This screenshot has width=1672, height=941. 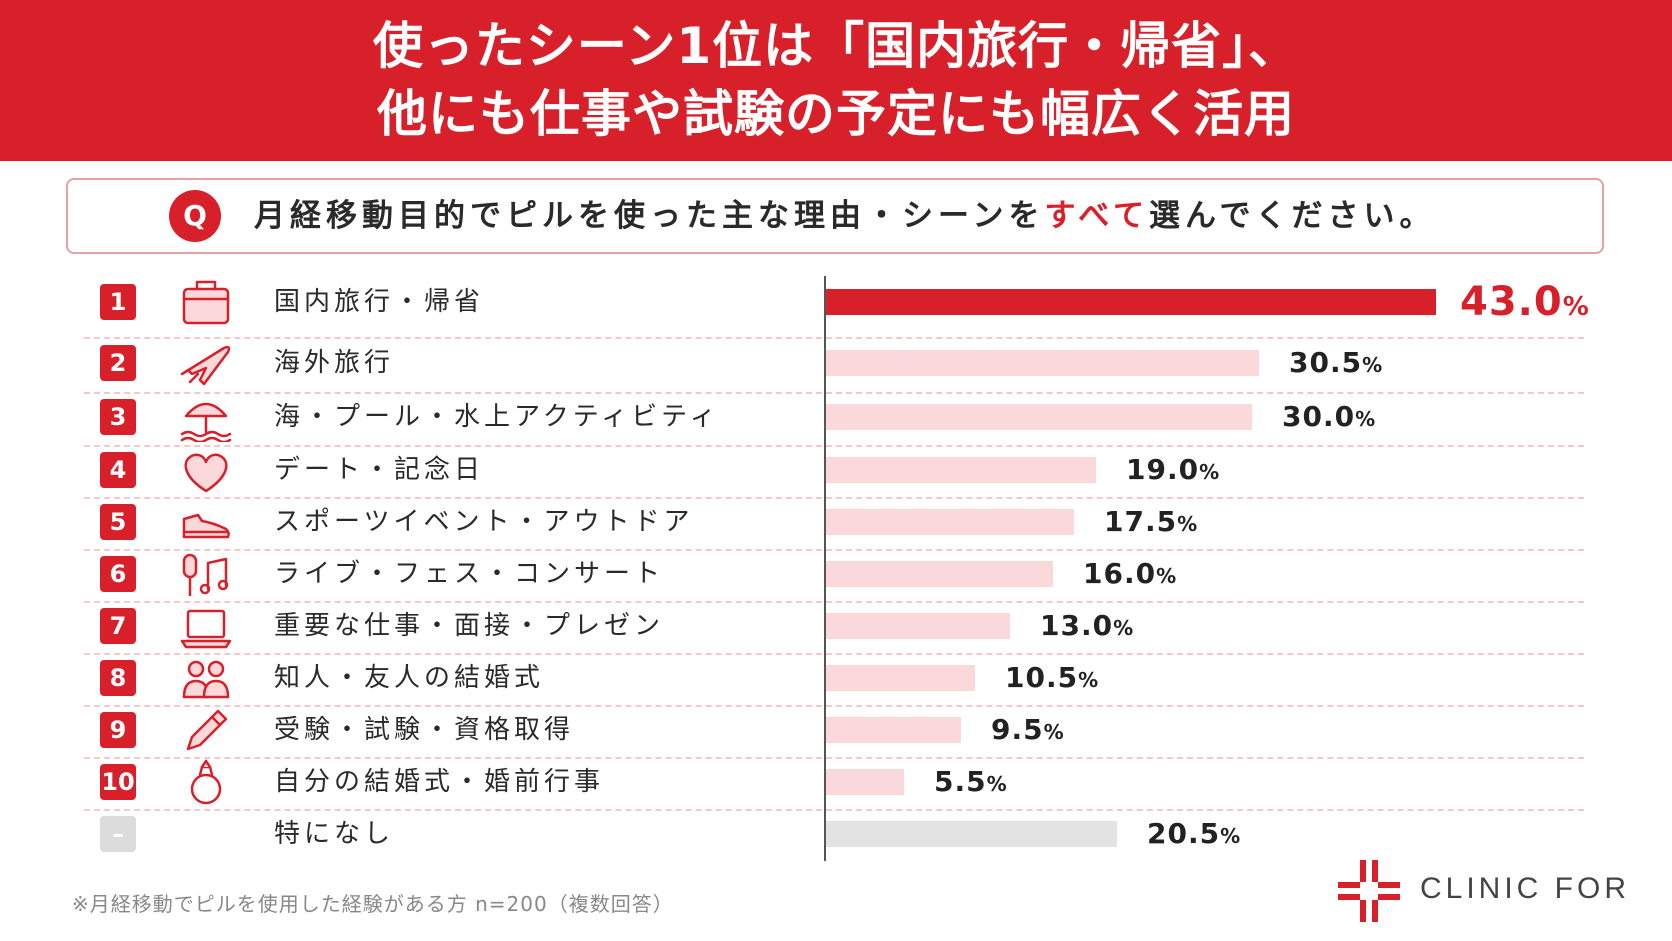 I want to click on value-label: 9.5%, so click(x=1028, y=730).